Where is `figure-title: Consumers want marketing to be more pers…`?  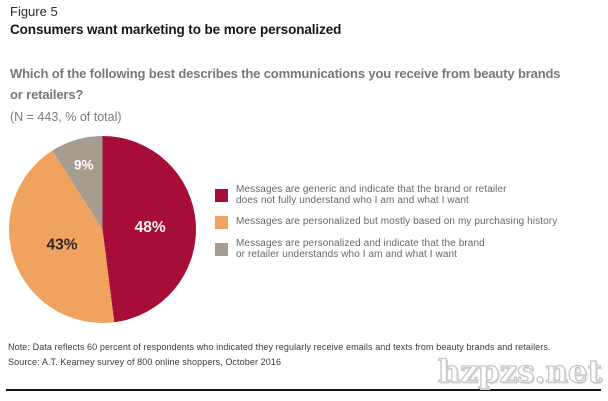
figure-title: Consumers want marketing to be more pers… is located at coordinates (176, 29).